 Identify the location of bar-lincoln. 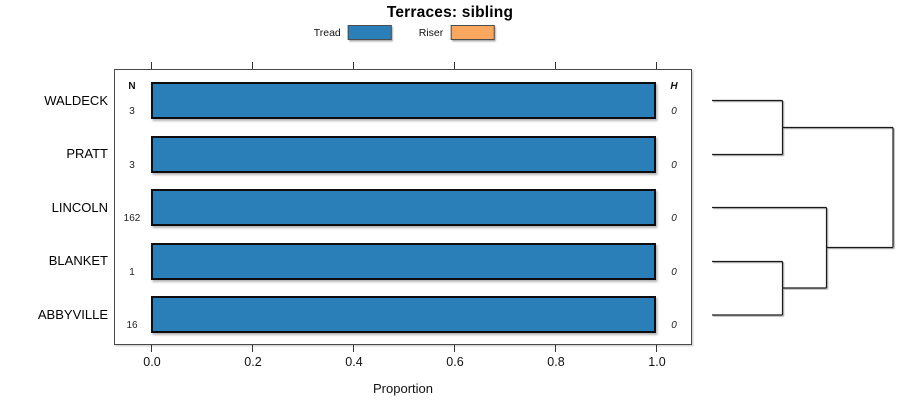
(403, 207).